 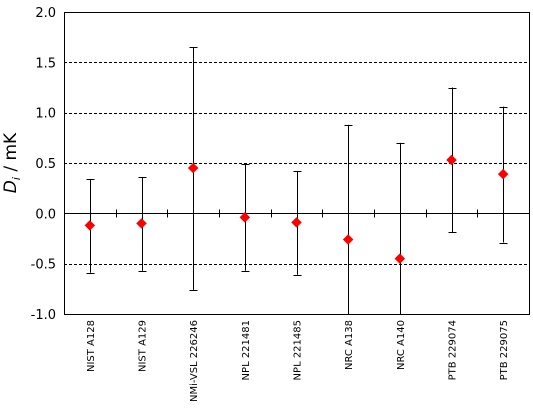 I want to click on category-label: NMi-VSL 226246, so click(x=194, y=361).